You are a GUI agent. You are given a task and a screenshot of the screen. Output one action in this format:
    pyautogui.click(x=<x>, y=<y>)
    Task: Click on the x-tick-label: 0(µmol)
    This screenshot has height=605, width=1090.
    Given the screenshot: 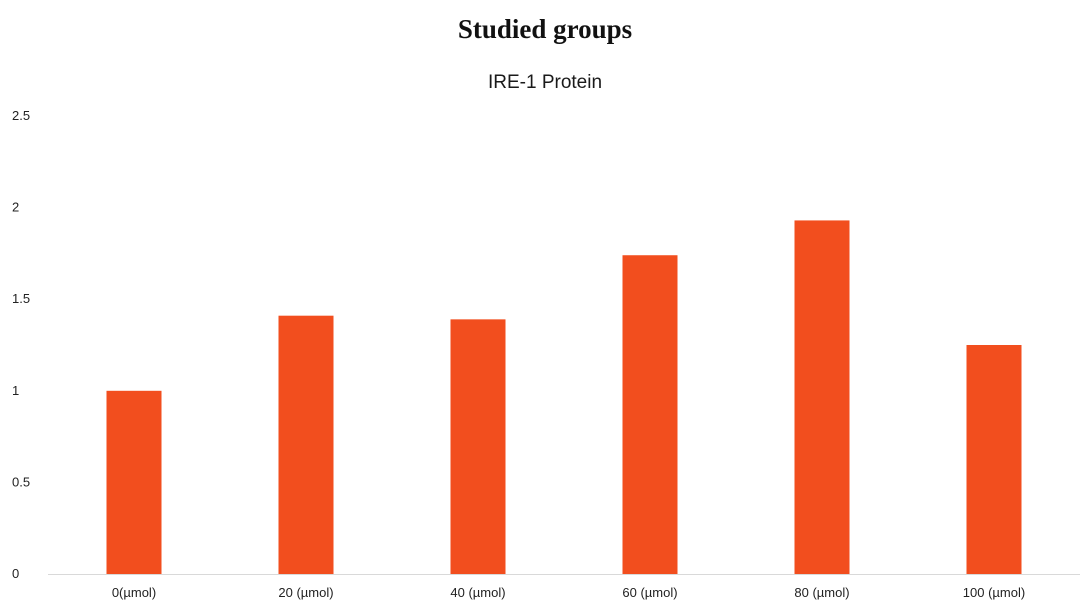 What is the action you would take?
    pyautogui.click(x=134, y=592)
    